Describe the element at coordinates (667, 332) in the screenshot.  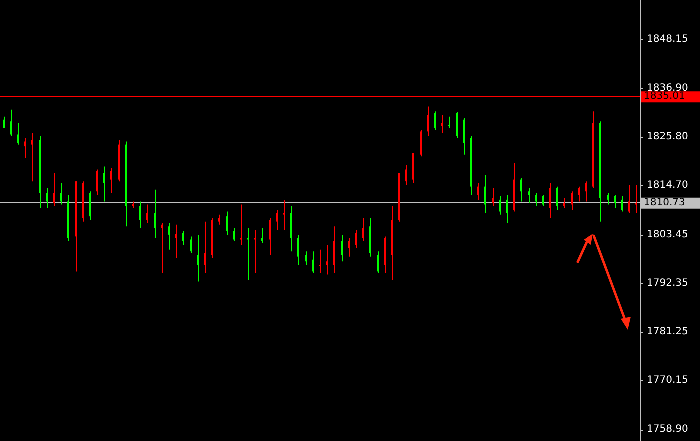
I see `y-tick-label: 1781.25` at that location.